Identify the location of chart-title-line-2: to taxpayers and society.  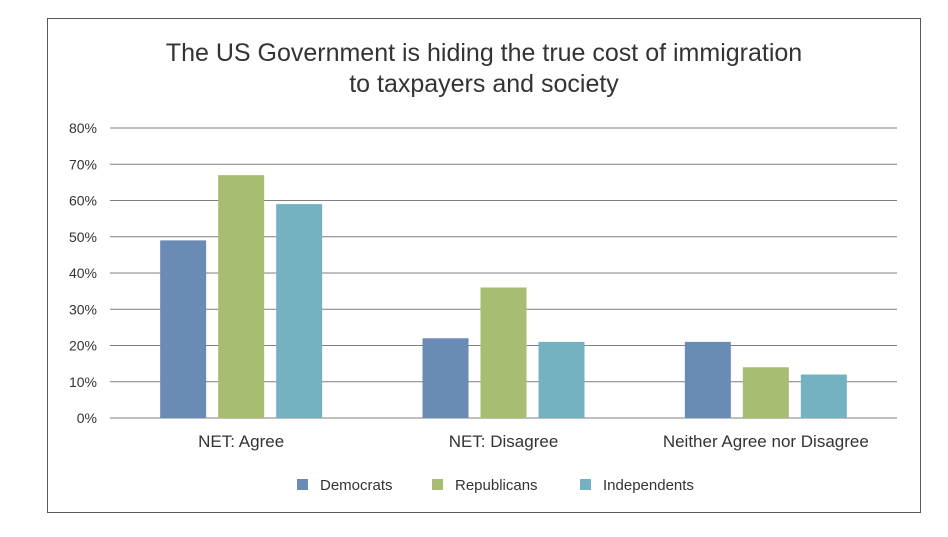
(484, 84).